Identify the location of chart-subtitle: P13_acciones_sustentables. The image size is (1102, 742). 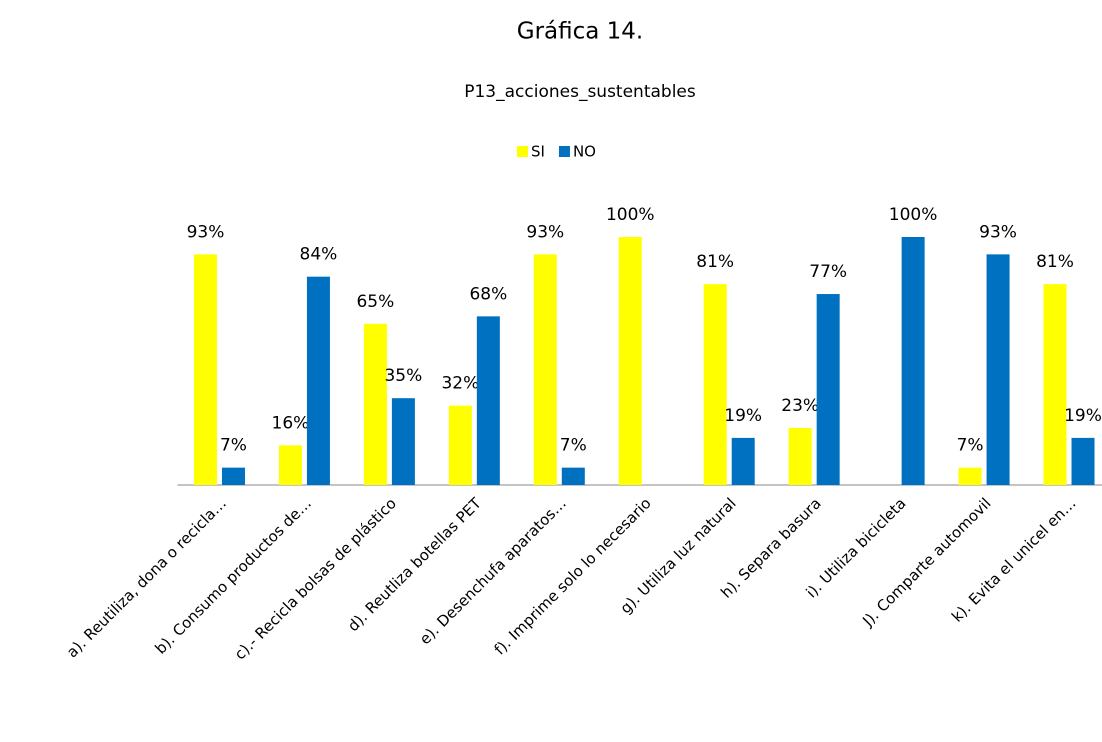
(580, 92).